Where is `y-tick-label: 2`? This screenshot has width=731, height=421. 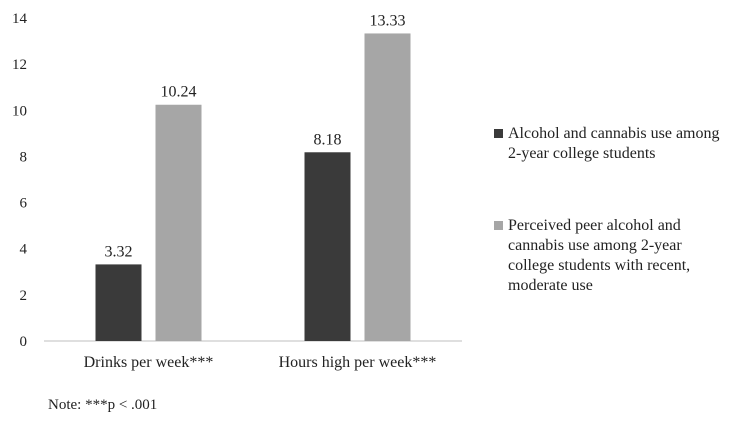
y-tick-label: 2 is located at coordinates (24, 296).